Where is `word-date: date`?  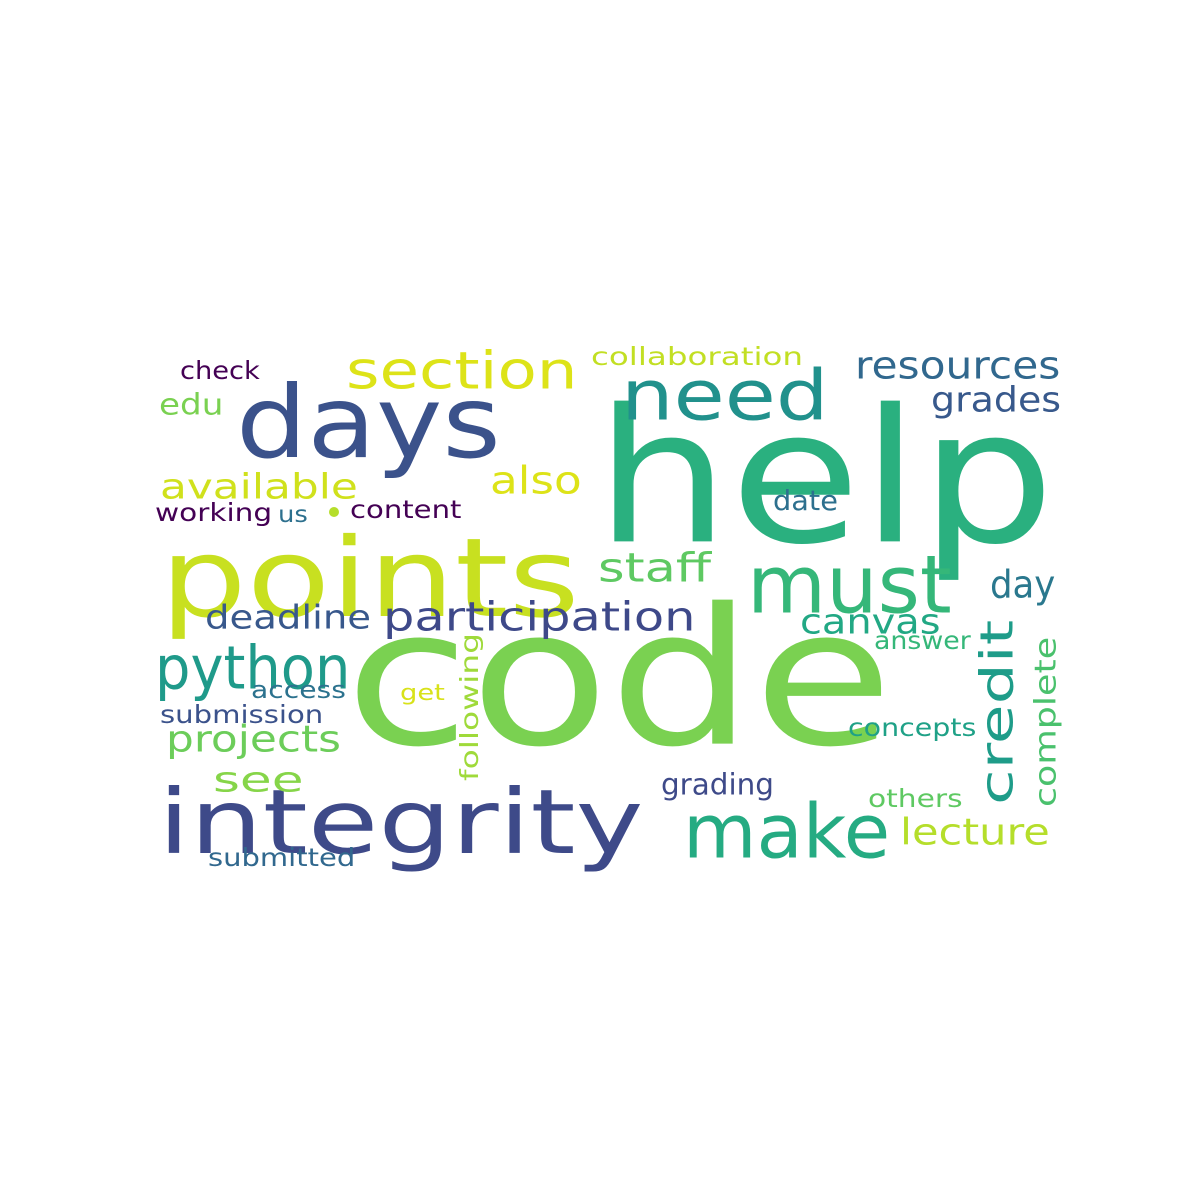 word-date: date is located at coordinates (805, 501).